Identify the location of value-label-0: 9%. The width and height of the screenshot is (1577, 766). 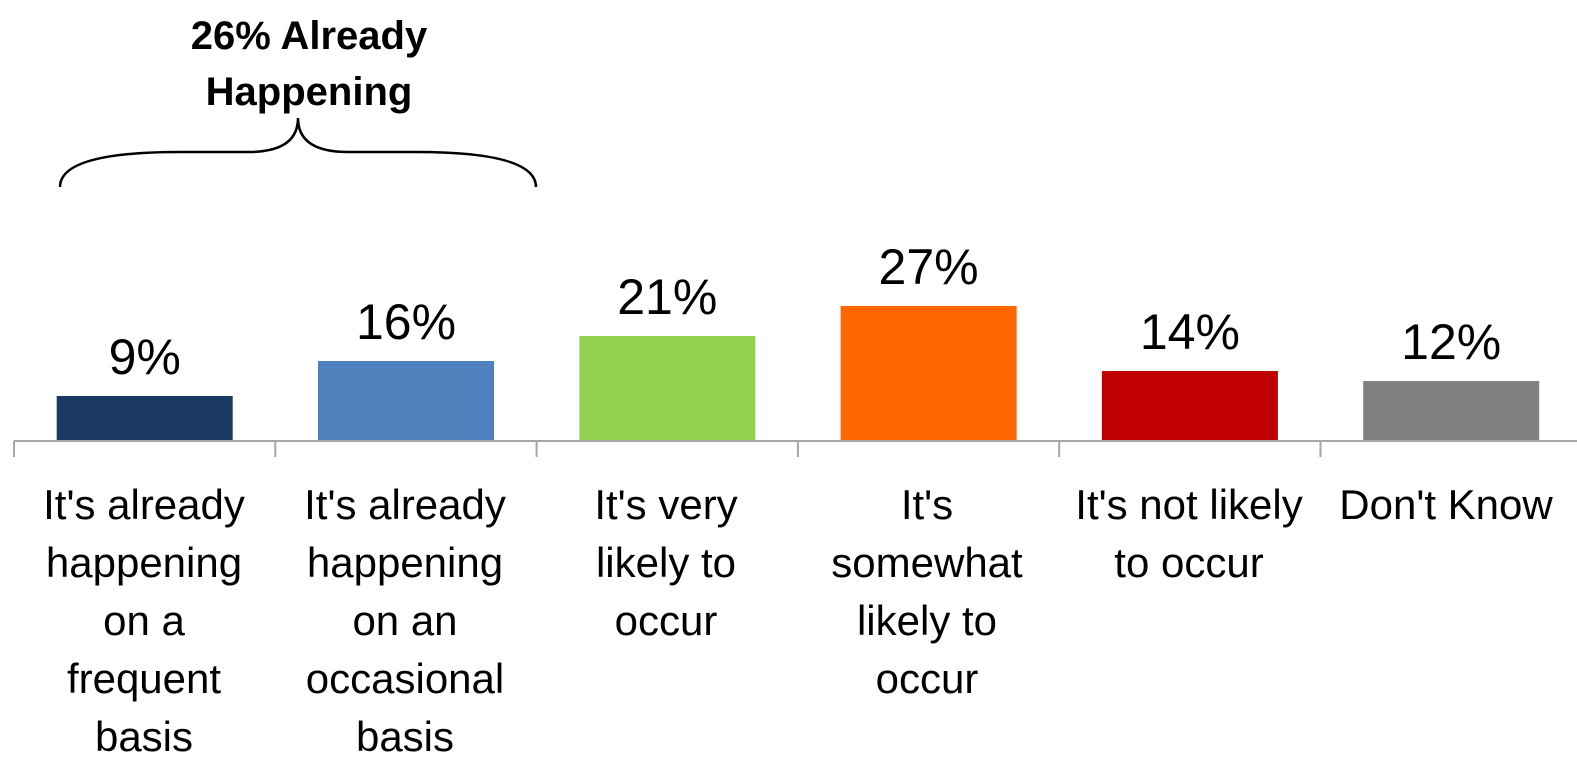
(145, 357).